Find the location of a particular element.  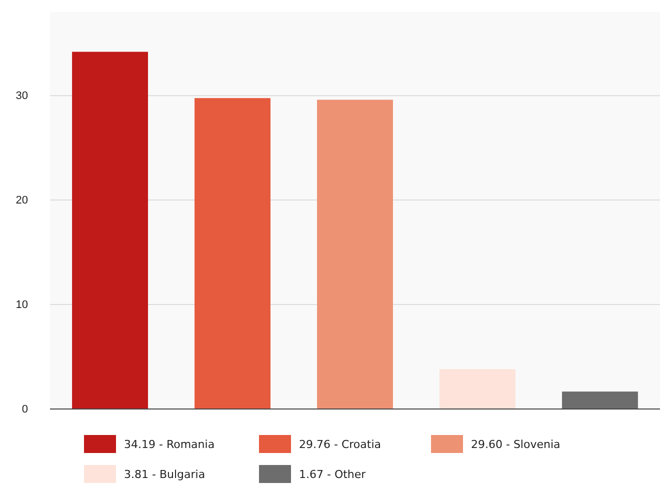

legend-label: 3.81 - Bulgaria is located at coordinates (165, 474).